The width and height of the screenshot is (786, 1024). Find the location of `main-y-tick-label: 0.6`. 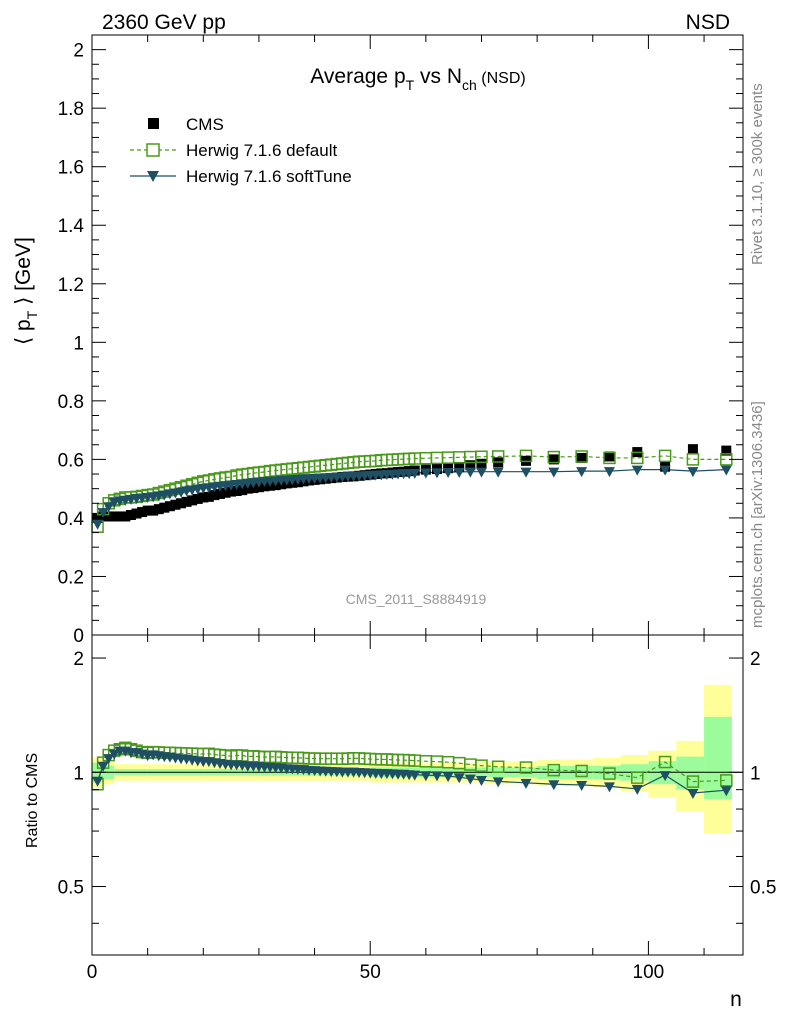

main-y-tick-label: 0.6 is located at coordinates (71, 460).